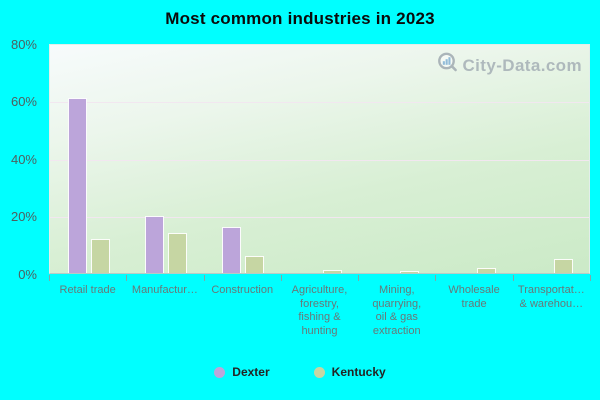  What do you see at coordinates (23, 101) in the screenshot?
I see `y-tick-label-60%: 60%` at bounding box center [23, 101].